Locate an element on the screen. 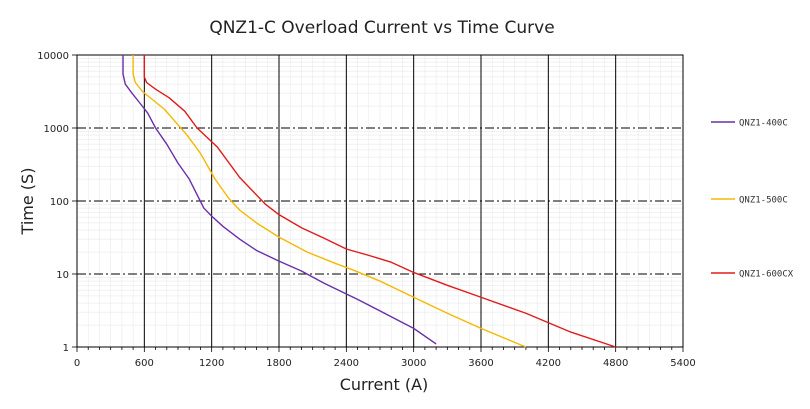 The width and height of the screenshot is (810, 409). x-axis-title: Current (A) is located at coordinates (384, 384).